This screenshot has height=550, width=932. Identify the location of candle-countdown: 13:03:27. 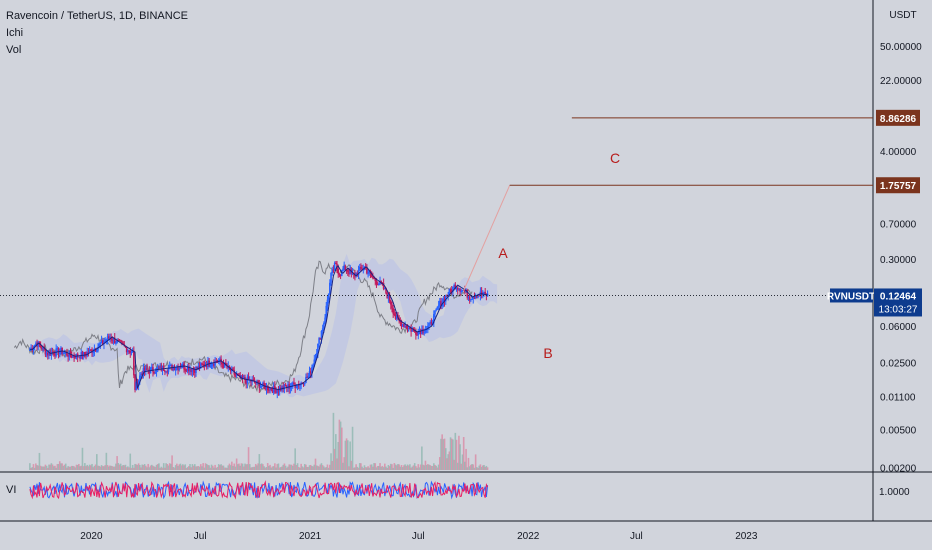
(898, 309).